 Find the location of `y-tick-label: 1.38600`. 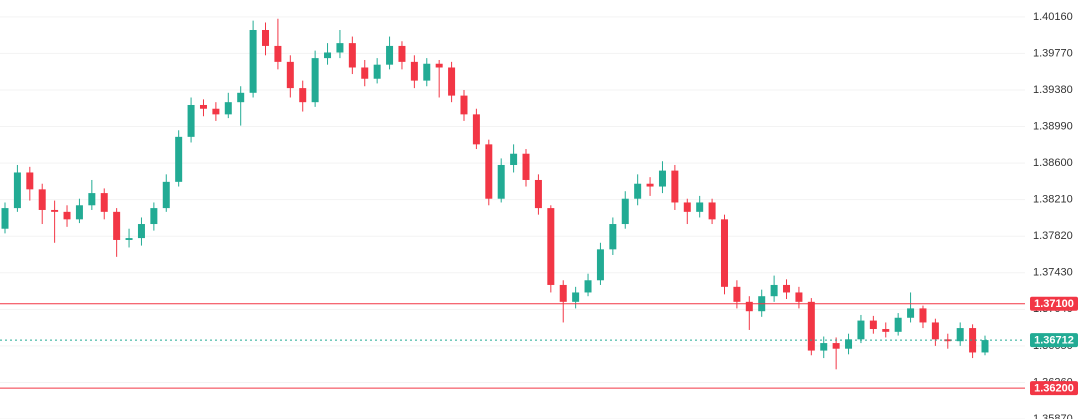

y-tick-label: 1.38600 is located at coordinates (1053, 163).